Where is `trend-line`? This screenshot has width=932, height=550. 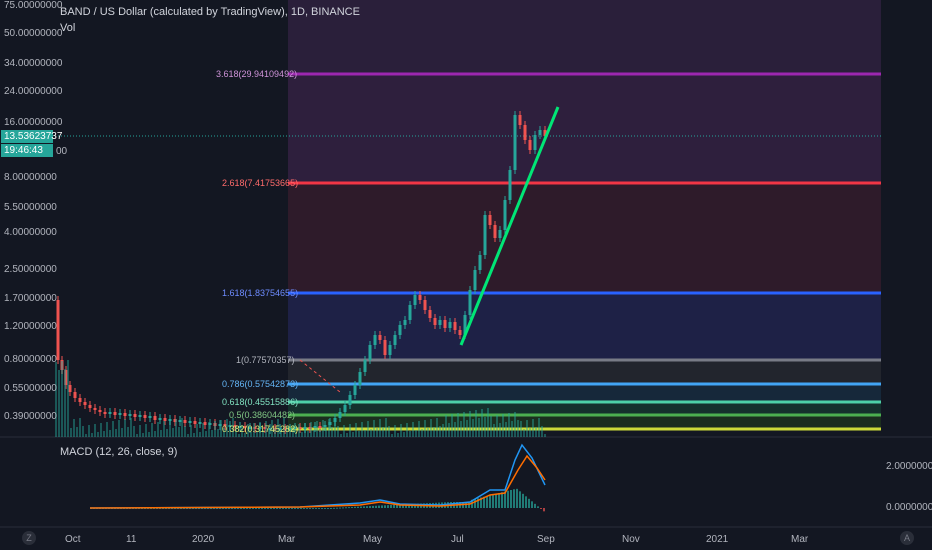 trend-line is located at coordinates (509, 226).